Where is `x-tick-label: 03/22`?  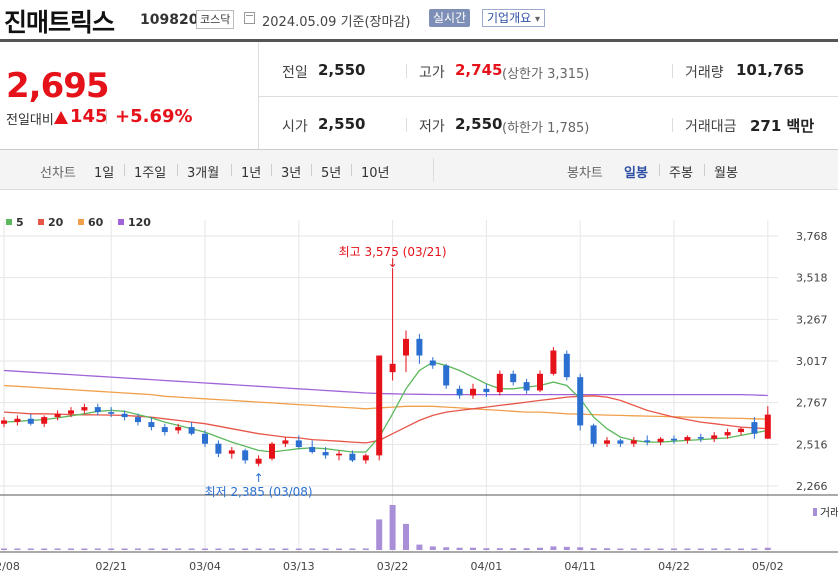
x-tick-label: 03/22 is located at coordinates (393, 566).